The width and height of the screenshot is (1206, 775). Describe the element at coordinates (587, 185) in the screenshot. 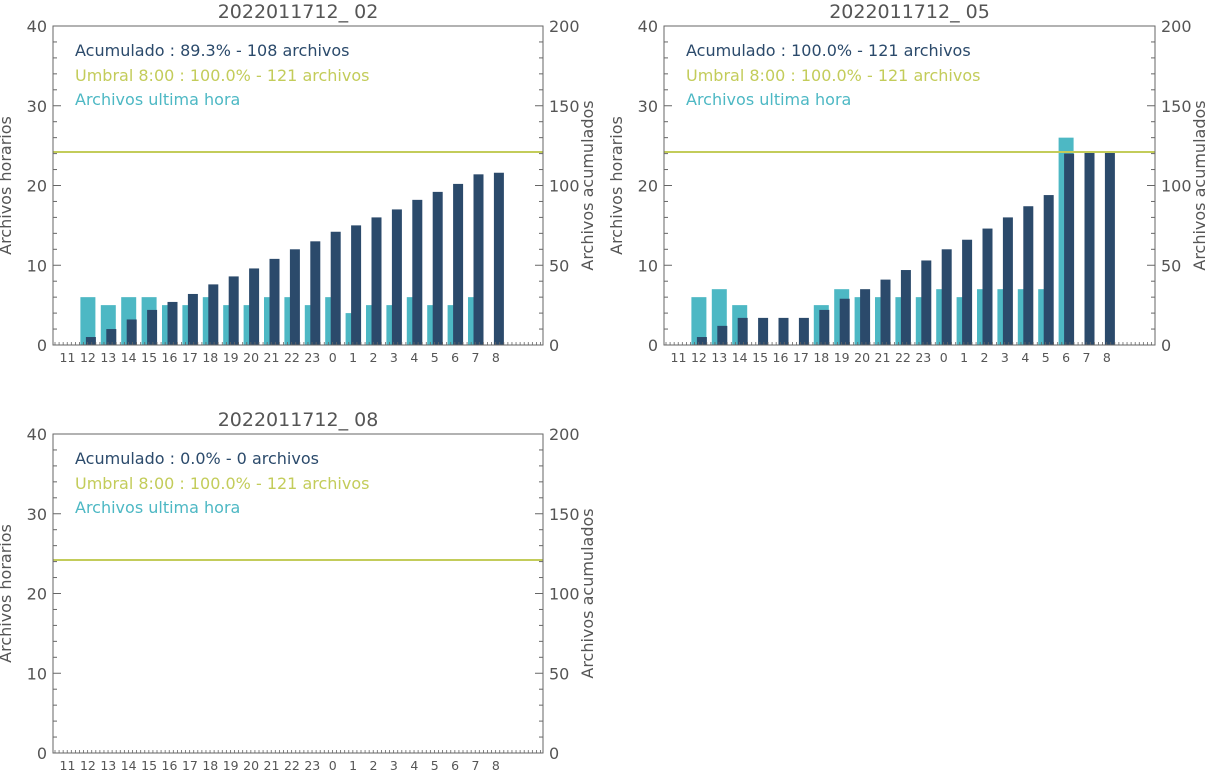

I see `y-right-axis-label: Archivos acumulados` at that location.